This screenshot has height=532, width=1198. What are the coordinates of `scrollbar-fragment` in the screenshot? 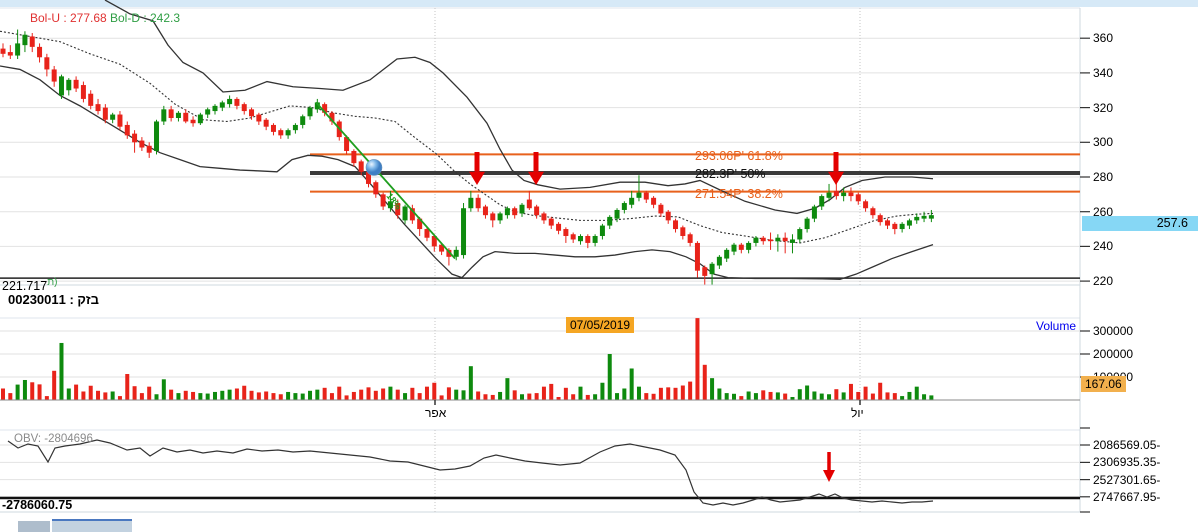 It's located at (92, 525).